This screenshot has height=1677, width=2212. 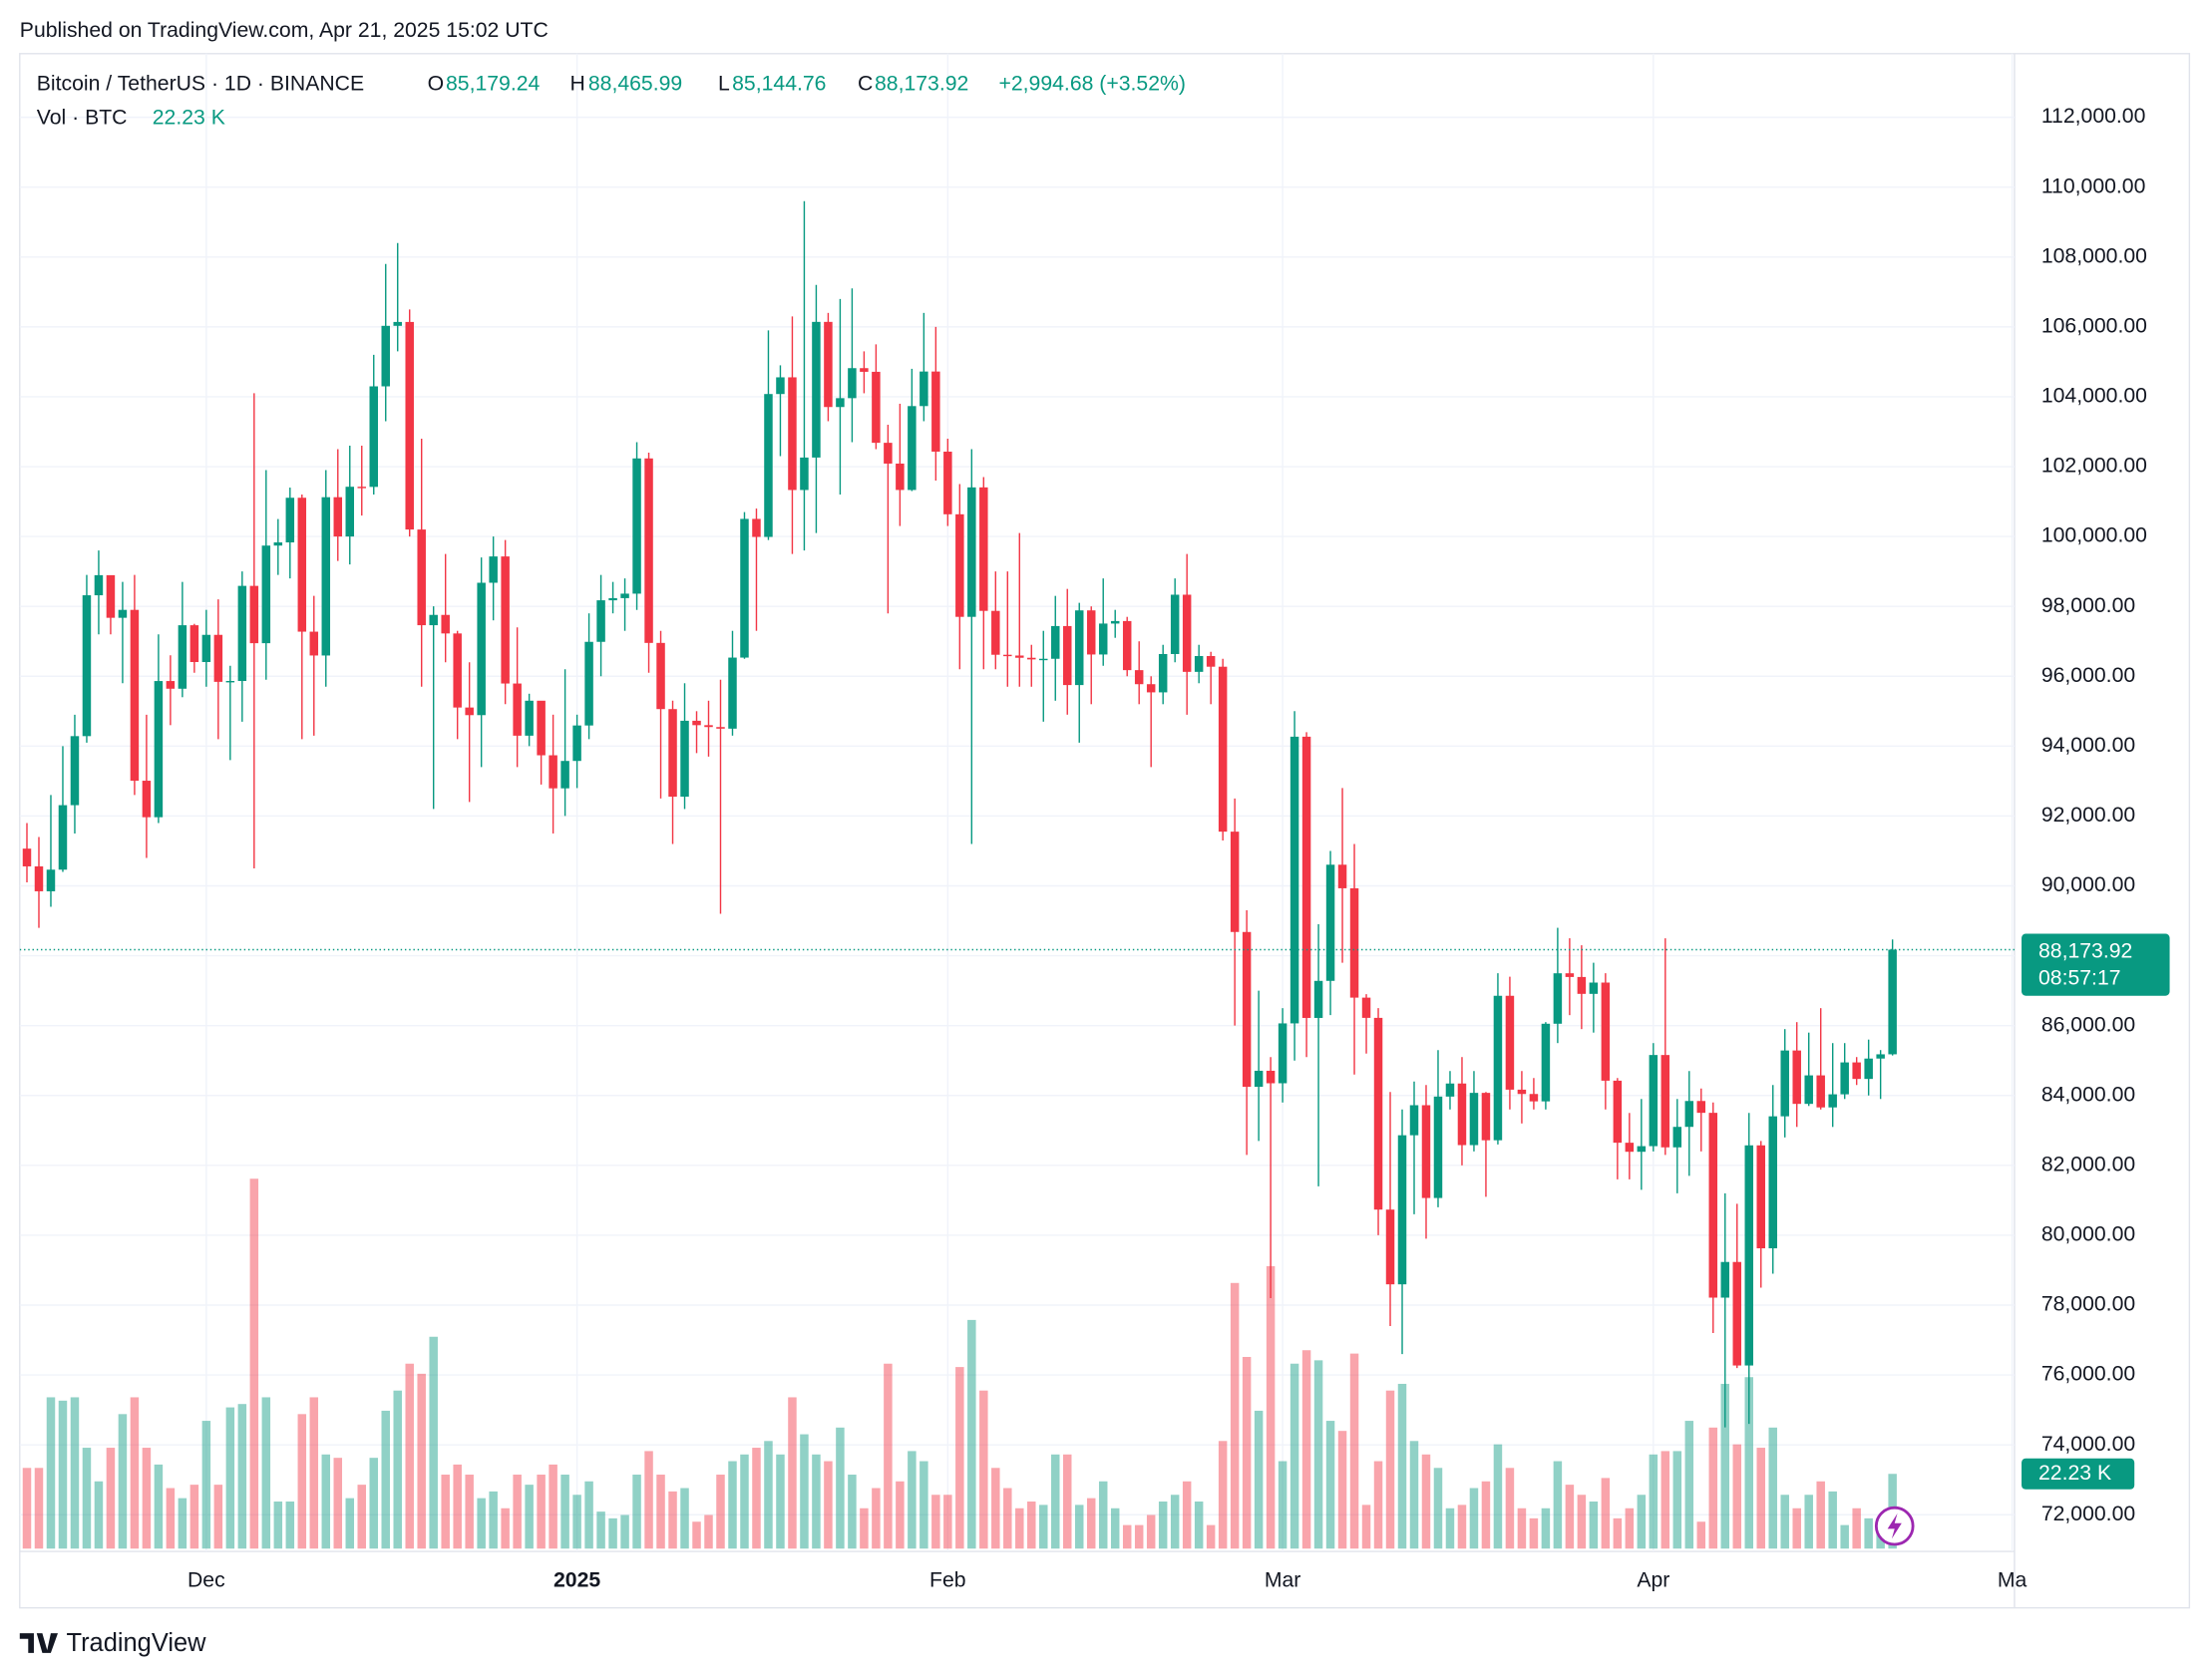 What do you see at coordinates (2094, 396) in the screenshot?
I see `y-tick-label: 104,000.00` at bounding box center [2094, 396].